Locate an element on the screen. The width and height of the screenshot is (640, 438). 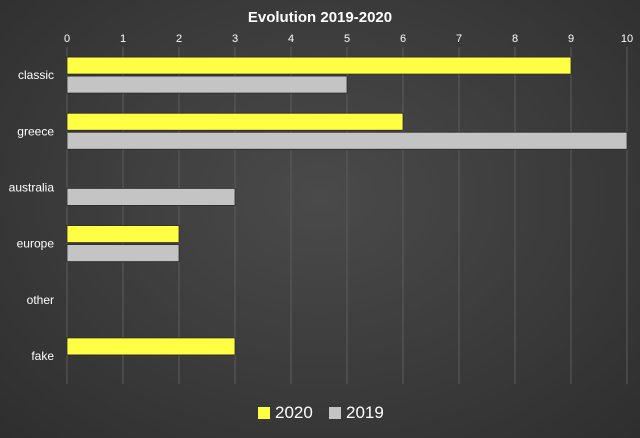
x-tick-label: 8 is located at coordinates (515, 39).